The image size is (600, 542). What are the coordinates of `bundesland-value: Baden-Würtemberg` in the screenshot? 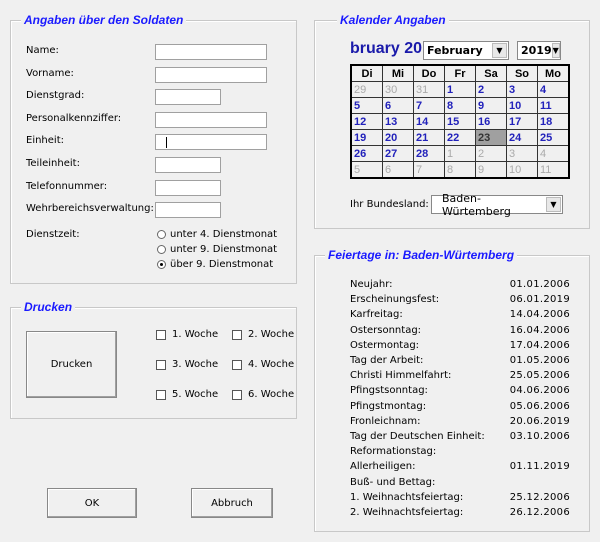 It's located at (476, 204).